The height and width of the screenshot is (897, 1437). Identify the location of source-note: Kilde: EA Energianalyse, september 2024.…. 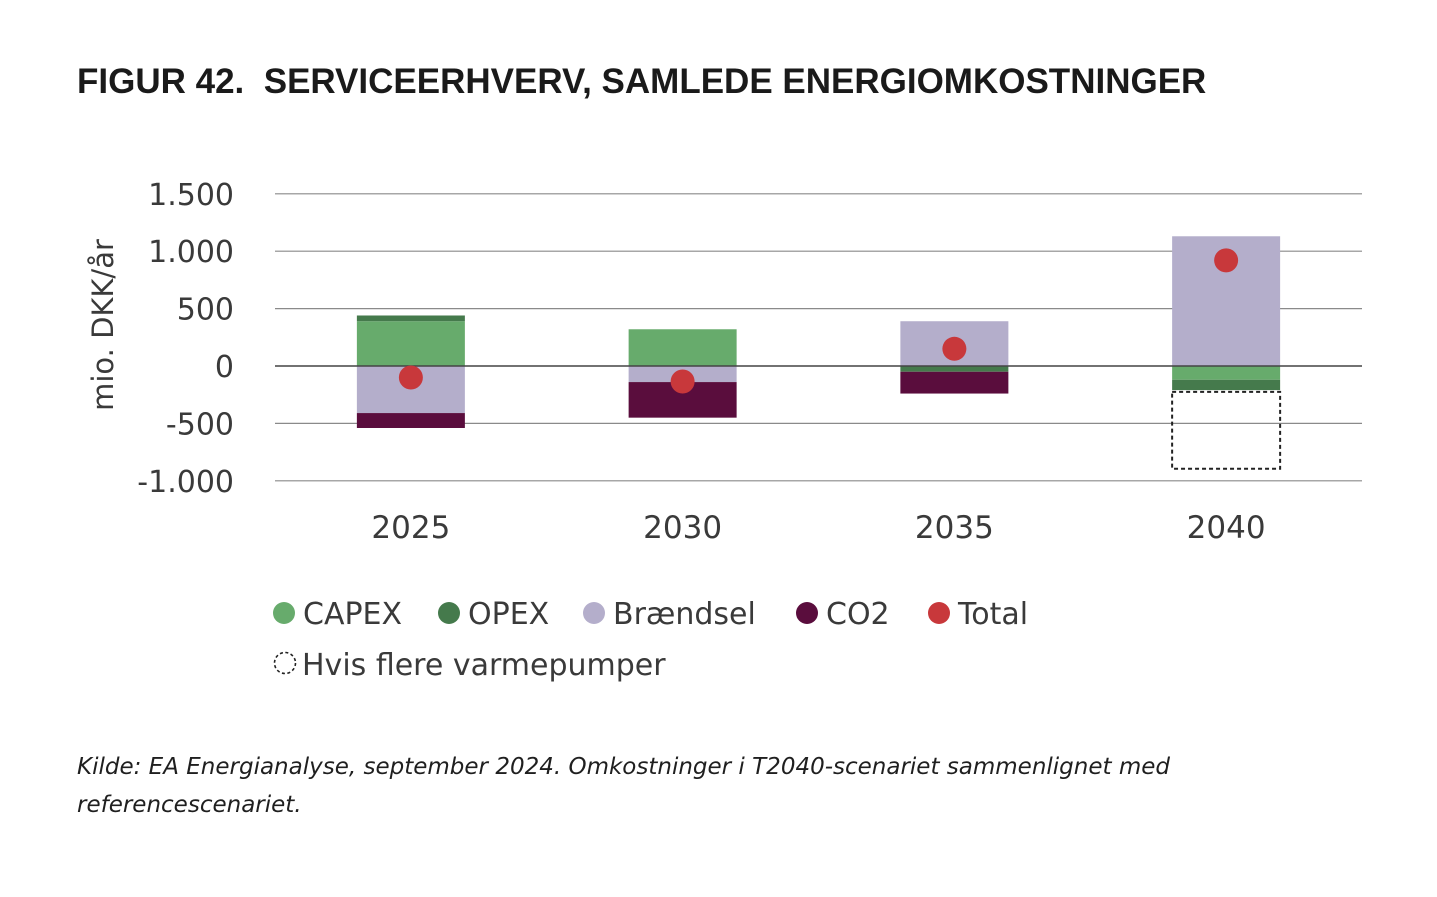
(697, 786).